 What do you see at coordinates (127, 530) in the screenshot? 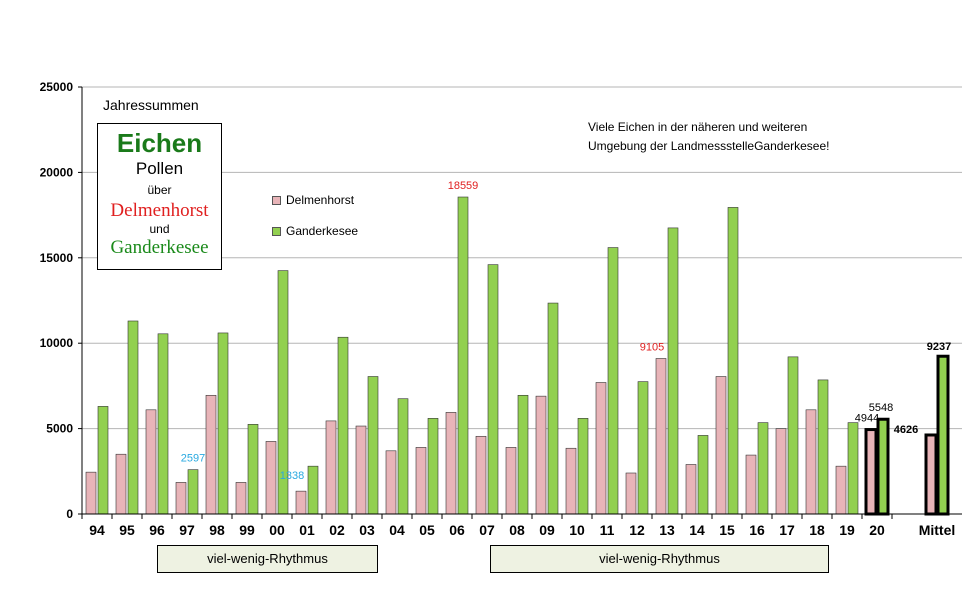
I see `x-tick-label: 95` at bounding box center [127, 530].